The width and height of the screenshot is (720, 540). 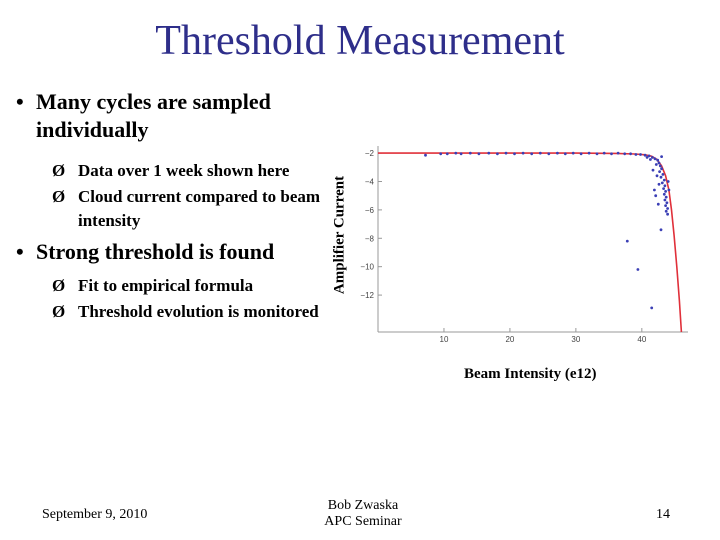 I want to click on slide-title: Threshold Measurement, so click(x=360, y=41).